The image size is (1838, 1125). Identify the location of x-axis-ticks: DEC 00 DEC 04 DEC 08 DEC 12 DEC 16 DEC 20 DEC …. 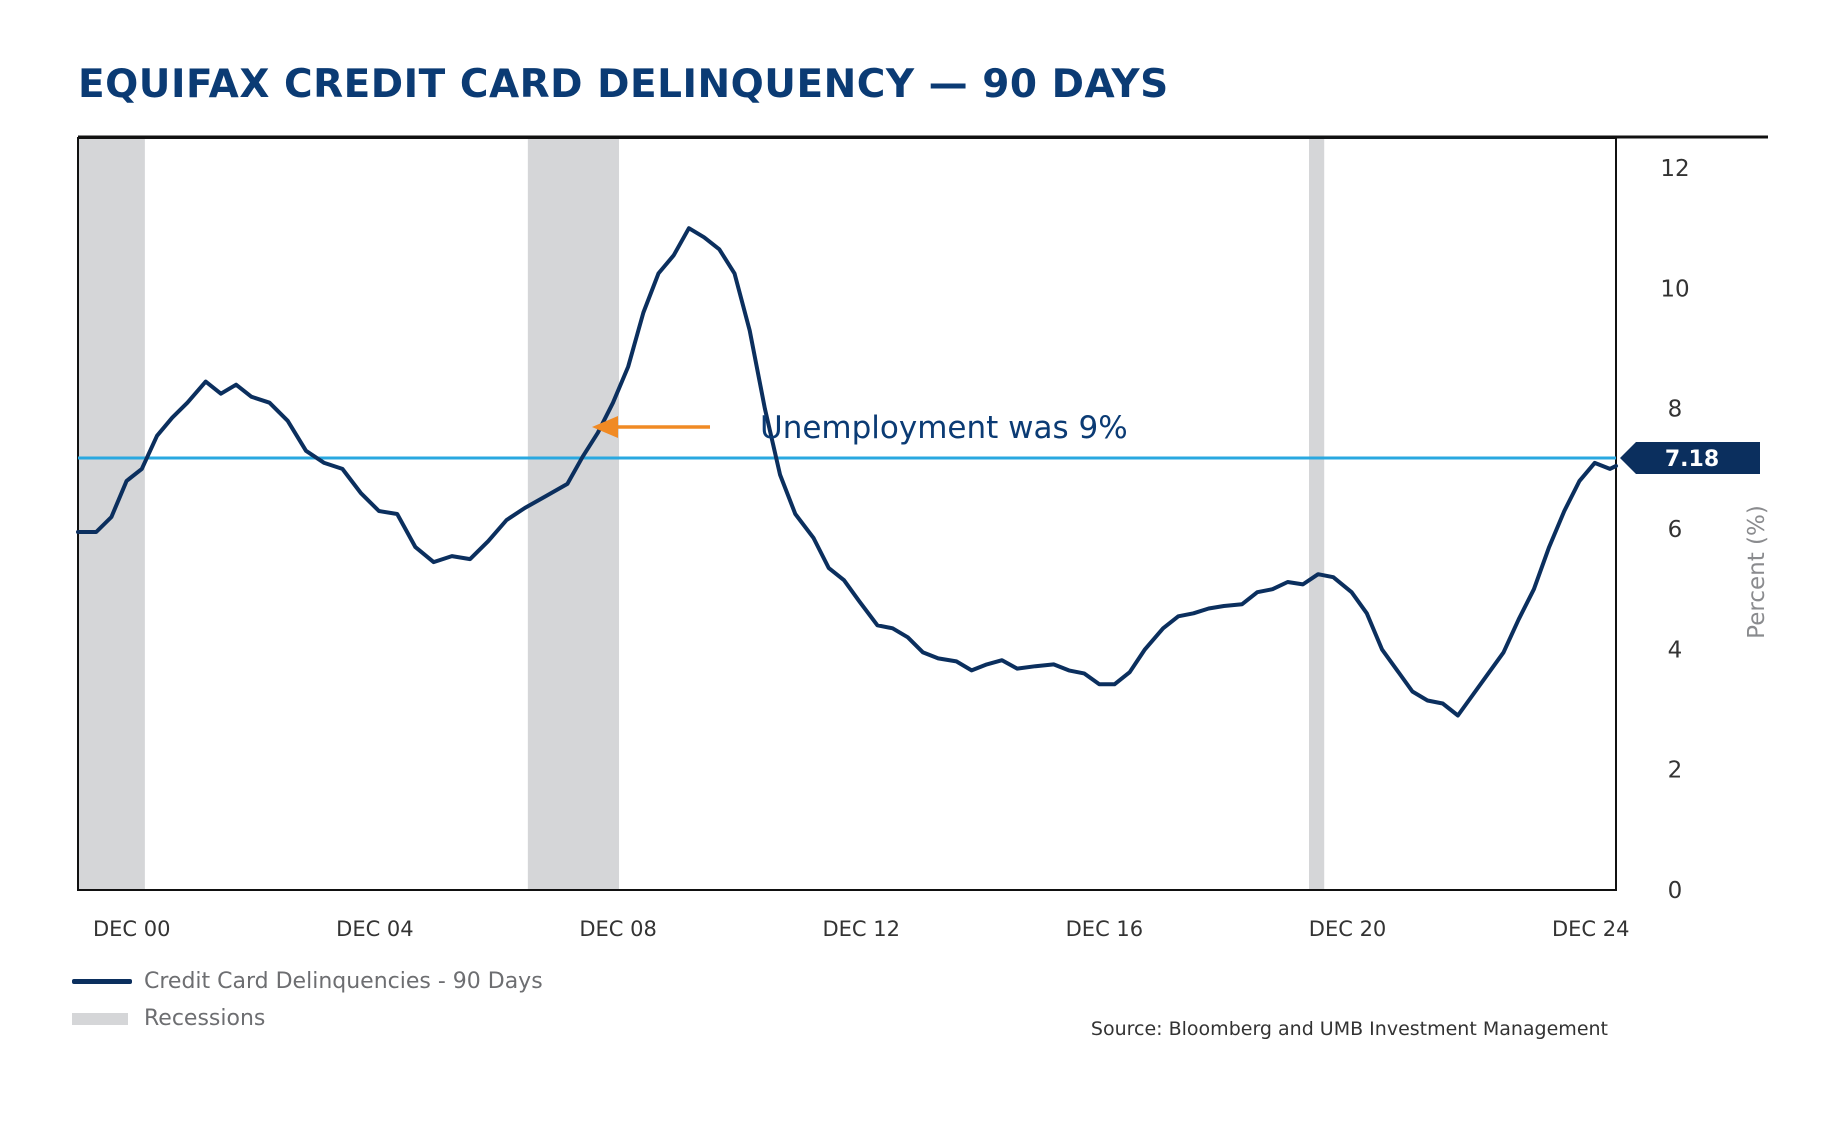
(861, 929).